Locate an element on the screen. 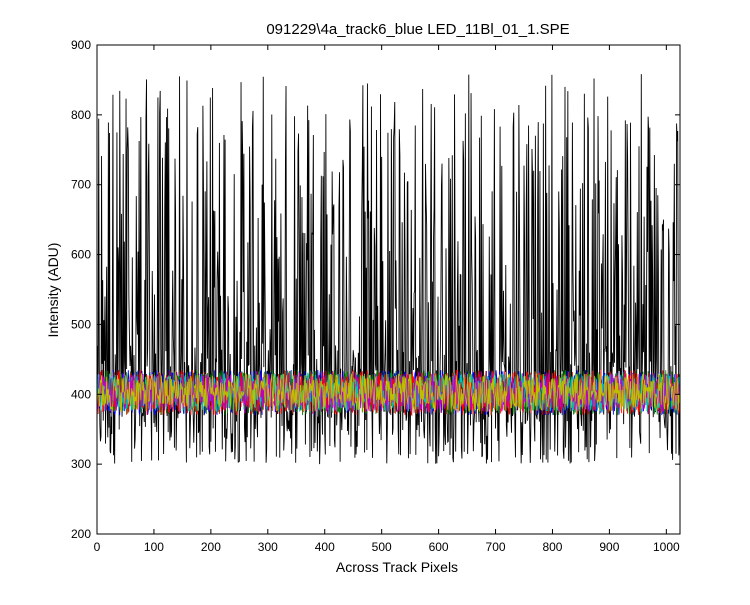 This screenshot has height=605, width=750. x-tick-label: 500 is located at coordinates (382, 547).